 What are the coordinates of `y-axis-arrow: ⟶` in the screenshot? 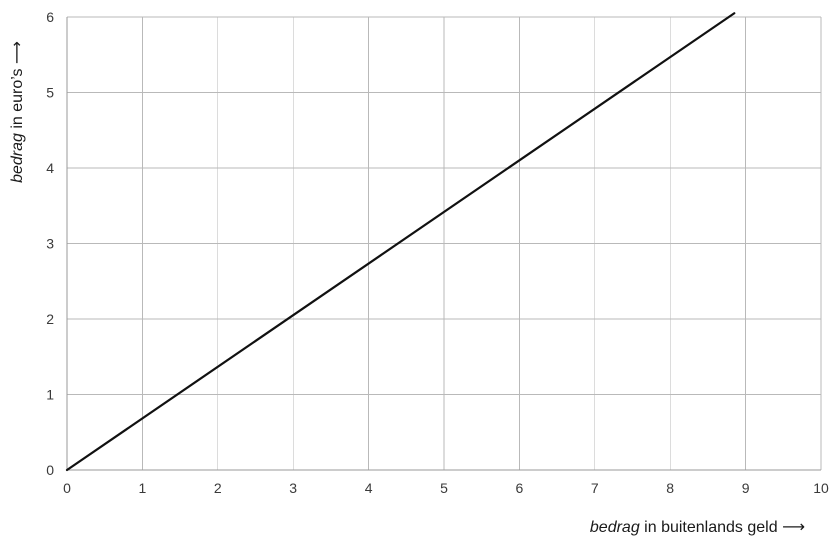 It's located at (17, 52).